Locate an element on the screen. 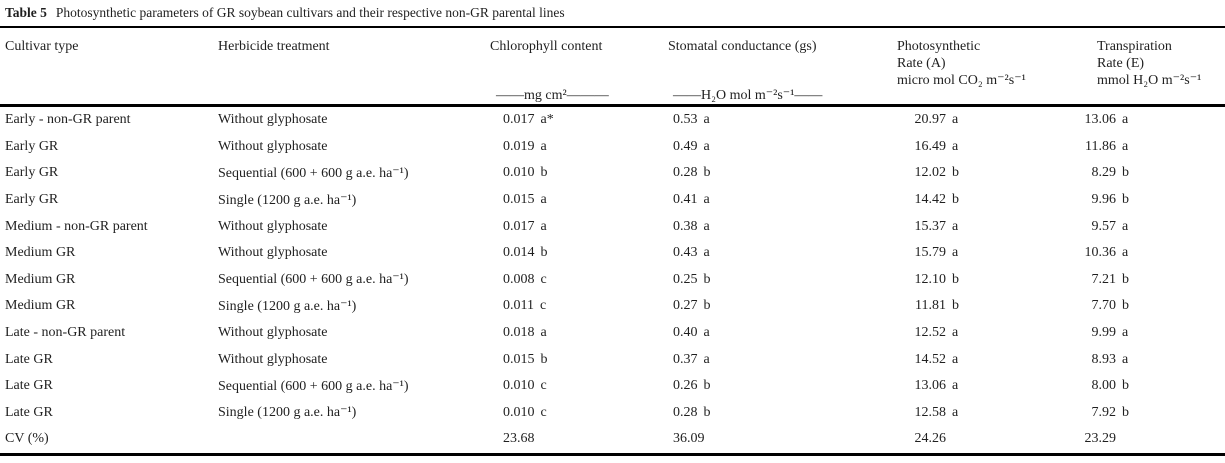 The width and height of the screenshot is (1225, 463). transpiration-value: 9.99 a is located at coordinates (1152, 333).